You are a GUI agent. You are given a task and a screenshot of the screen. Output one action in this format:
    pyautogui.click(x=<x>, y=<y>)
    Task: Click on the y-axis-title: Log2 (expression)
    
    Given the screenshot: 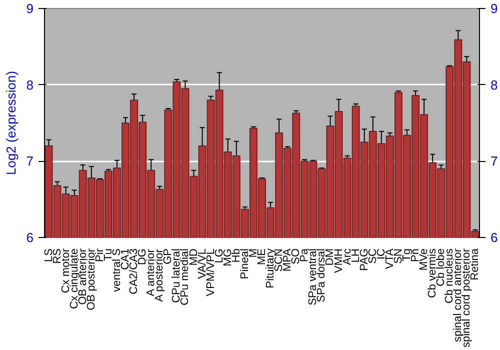 What is the action you would take?
    pyautogui.click(x=10, y=123)
    